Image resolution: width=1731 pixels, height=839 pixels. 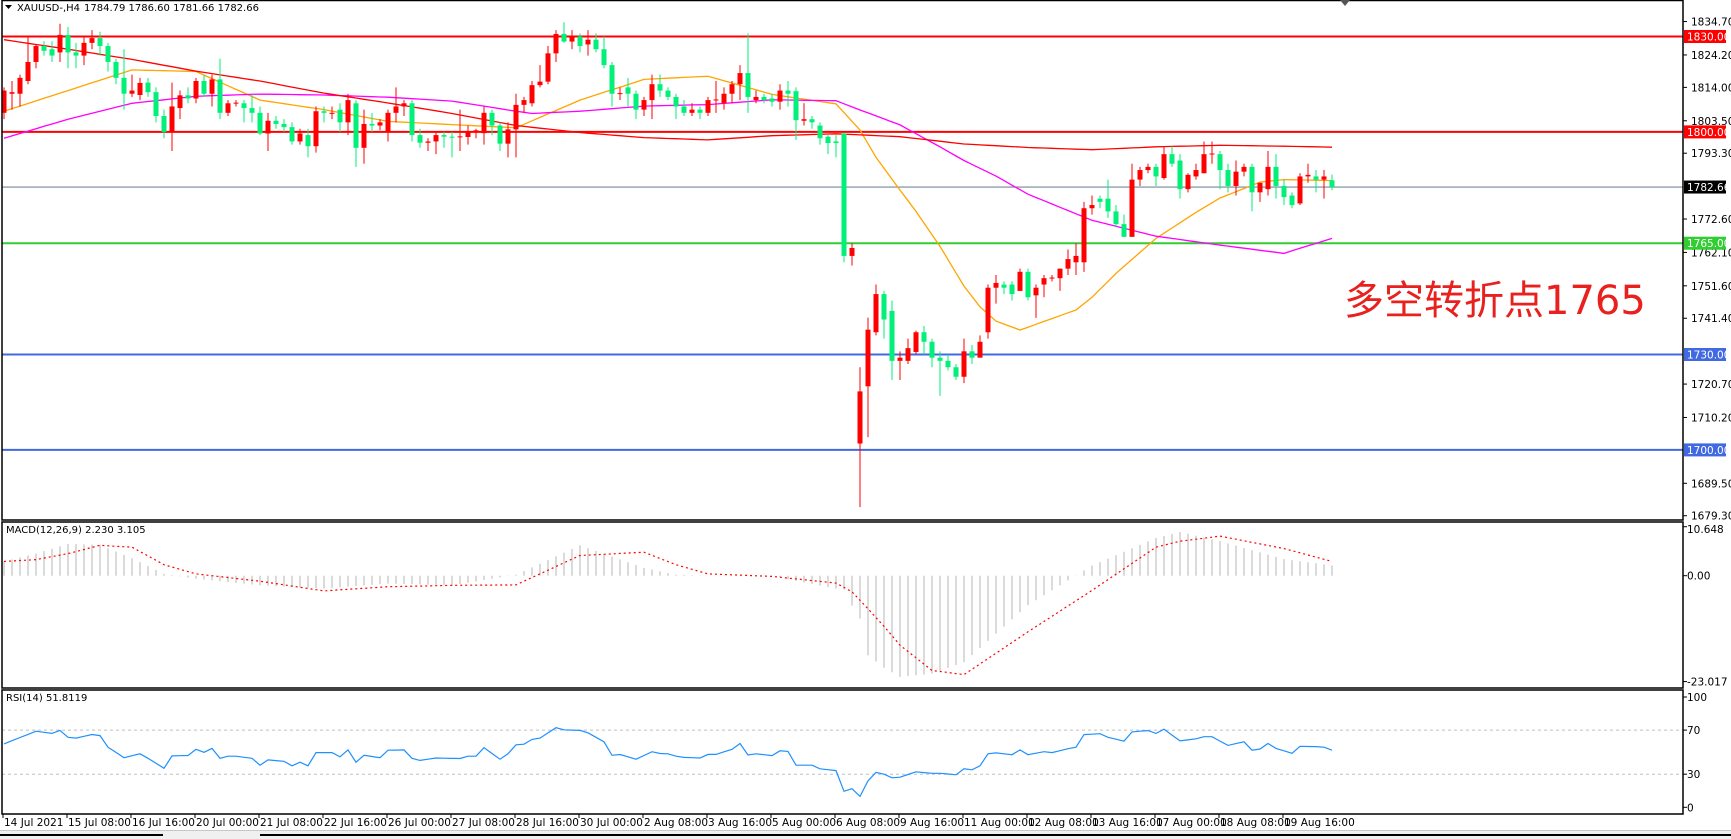 What do you see at coordinates (668, 604) in the screenshot?
I see `macd-panel` at bounding box center [668, 604].